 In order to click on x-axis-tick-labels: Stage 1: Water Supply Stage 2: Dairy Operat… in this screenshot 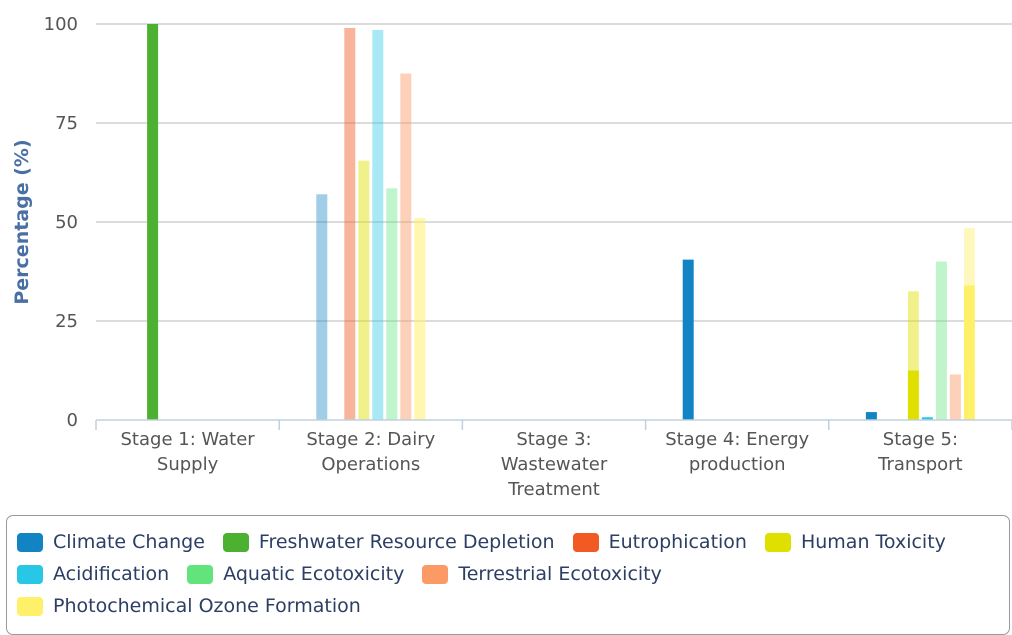, I will do `click(542, 464)`.